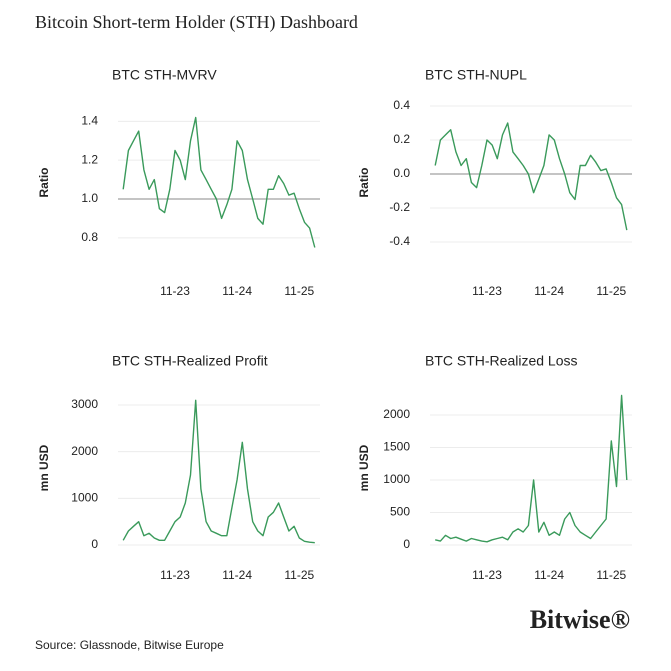 The width and height of the screenshot is (671, 671). Describe the element at coordinates (164, 75) in the screenshot. I see `chart-title: BTC STH-MVRV` at that location.